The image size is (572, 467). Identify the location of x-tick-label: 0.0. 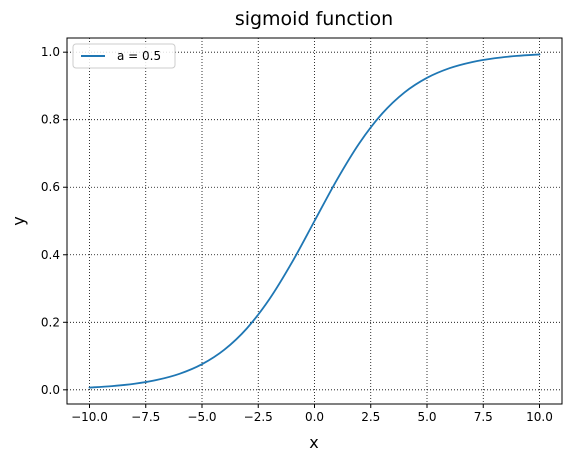
(314, 417).